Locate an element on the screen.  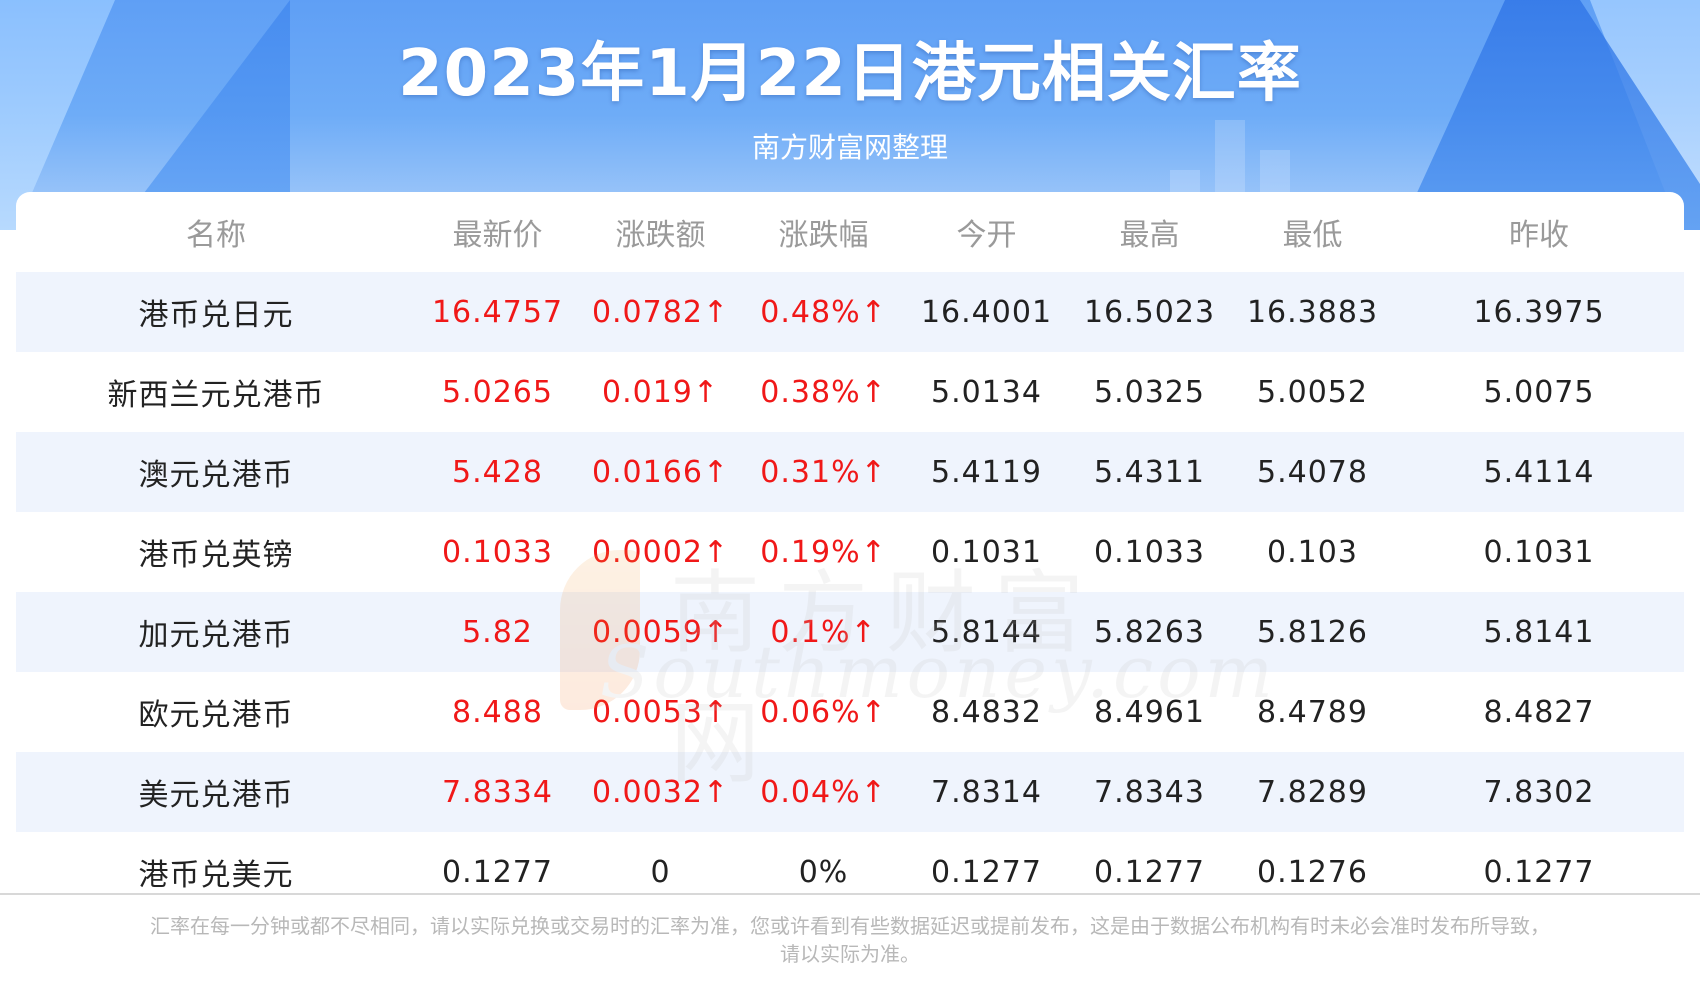
cell-change-pct: 0.04%↑ is located at coordinates (823, 792).